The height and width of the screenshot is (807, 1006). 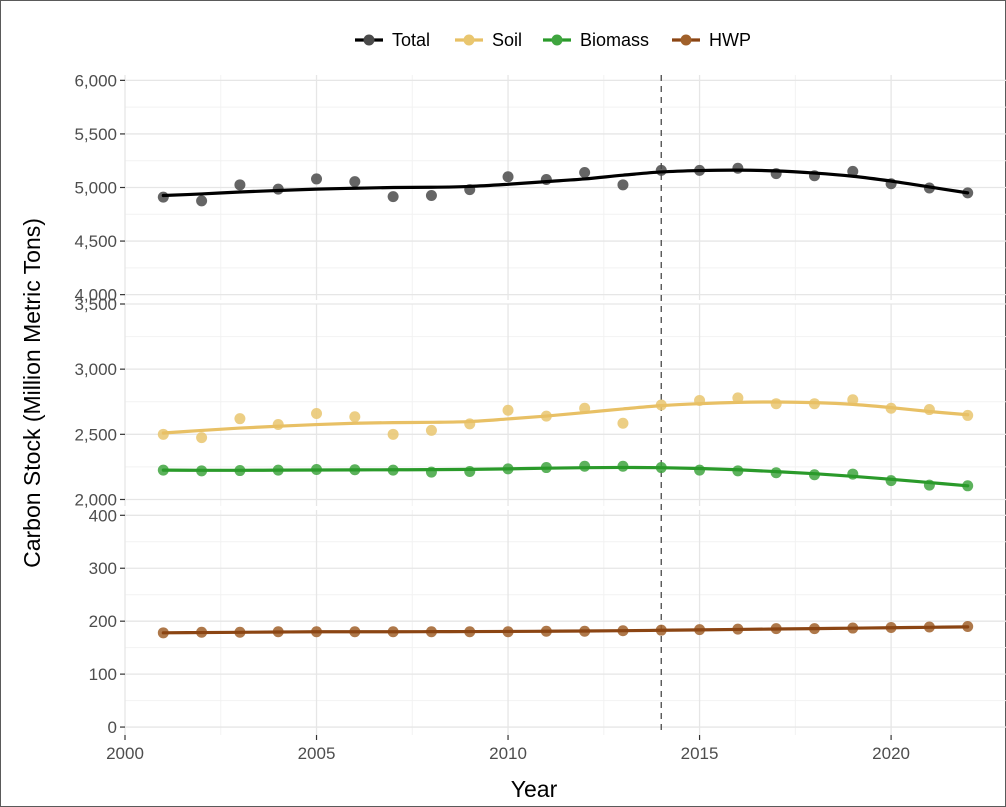 What do you see at coordinates (508, 753) in the screenshot?
I see `x-tick-label: 2010` at bounding box center [508, 753].